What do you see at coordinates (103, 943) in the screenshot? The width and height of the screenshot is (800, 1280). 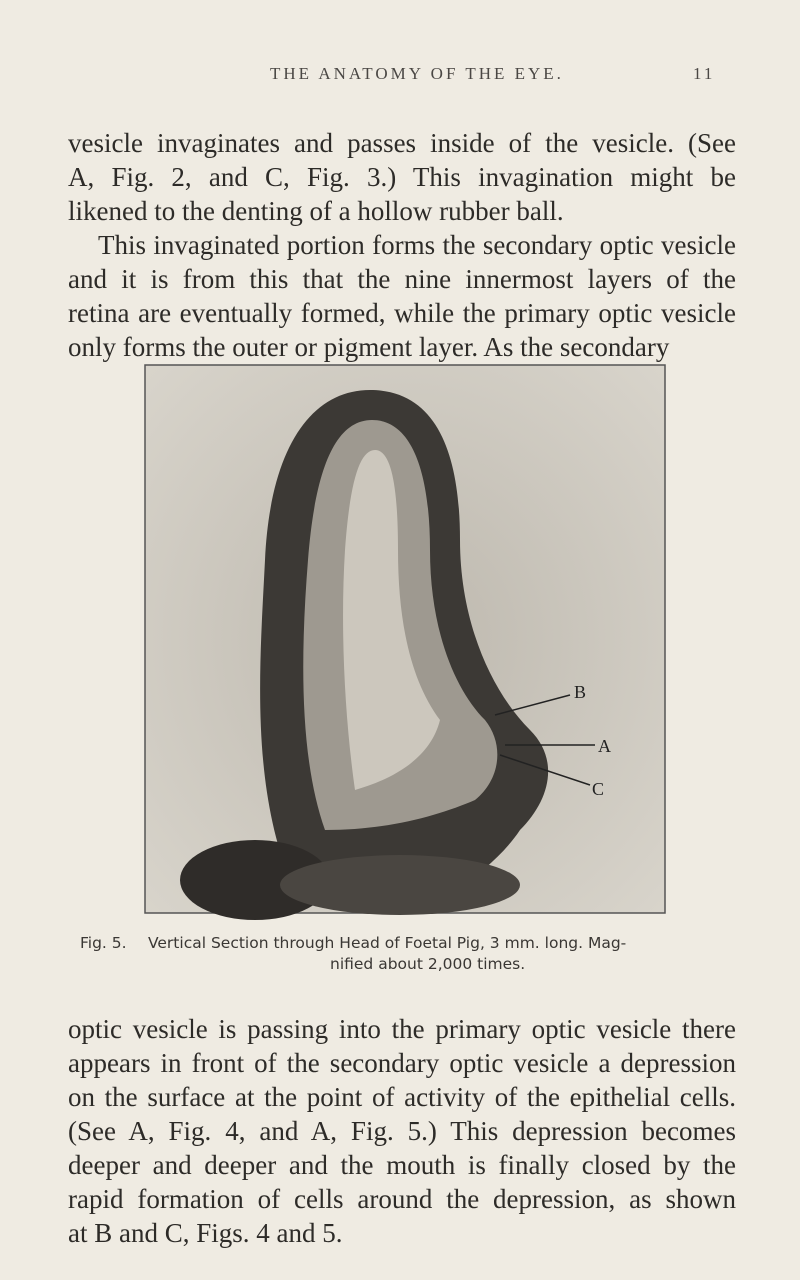 I see `caption-number: Fig. 5.` at bounding box center [103, 943].